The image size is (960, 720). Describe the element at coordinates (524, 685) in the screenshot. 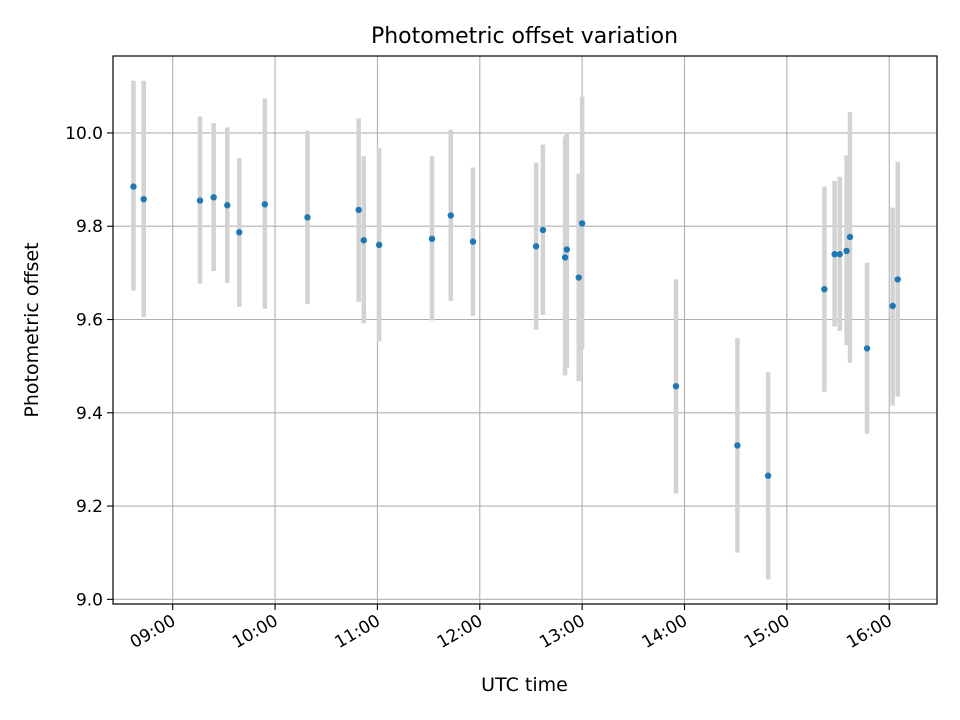

I see `x-axis-label: UTC time` at that location.